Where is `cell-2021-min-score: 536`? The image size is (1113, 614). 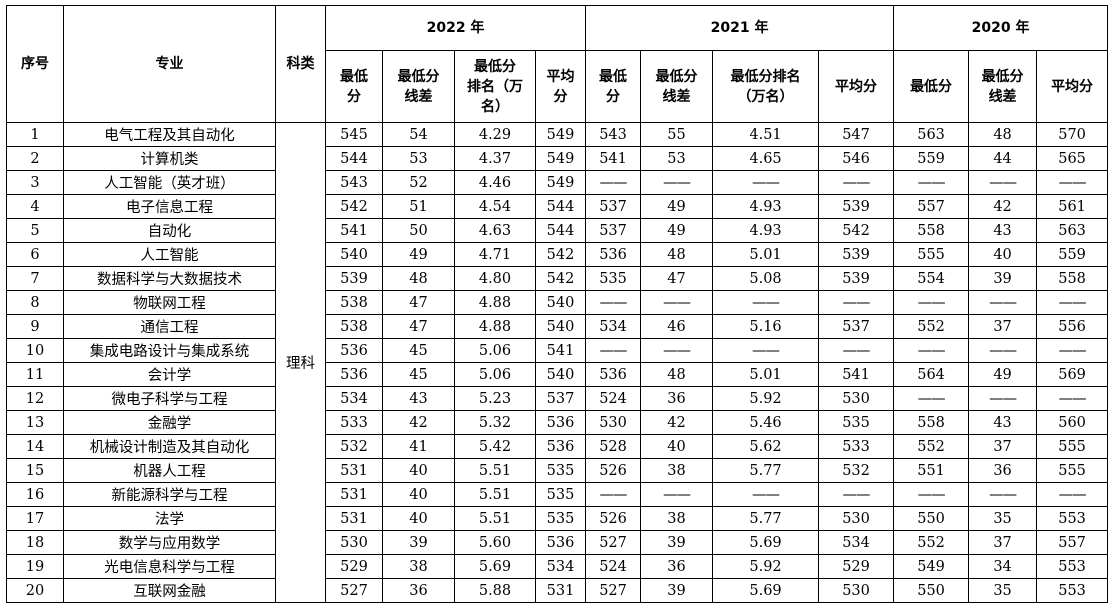 cell-2021-min-score: 536 is located at coordinates (613, 374).